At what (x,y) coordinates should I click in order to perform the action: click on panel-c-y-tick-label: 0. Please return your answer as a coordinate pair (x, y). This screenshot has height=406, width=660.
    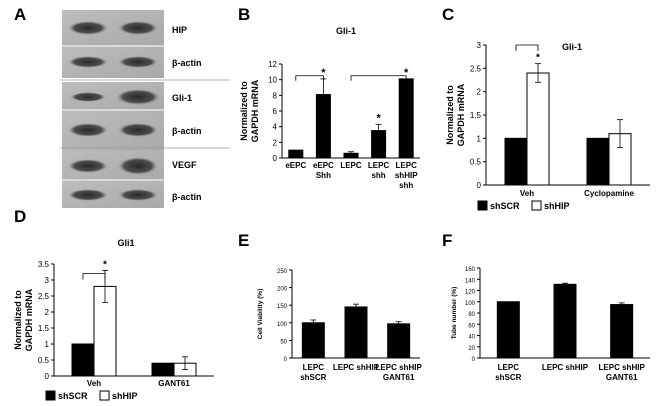
    Looking at the image, I should click on (479, 185).